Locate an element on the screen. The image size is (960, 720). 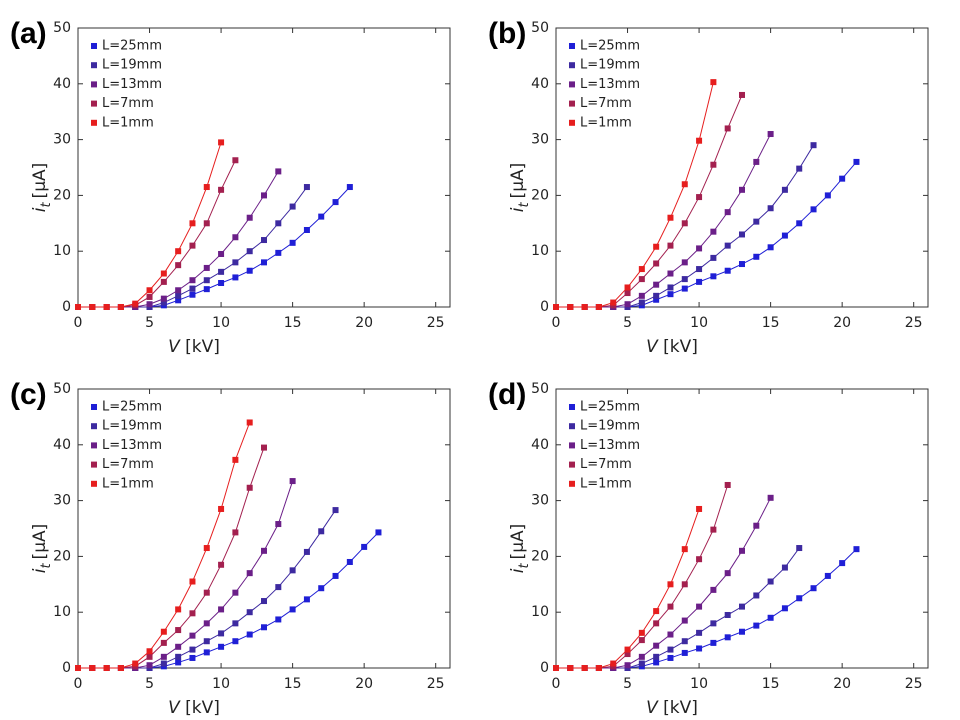
y-axis-label: it [μA] is located at coordinates (42, 188).